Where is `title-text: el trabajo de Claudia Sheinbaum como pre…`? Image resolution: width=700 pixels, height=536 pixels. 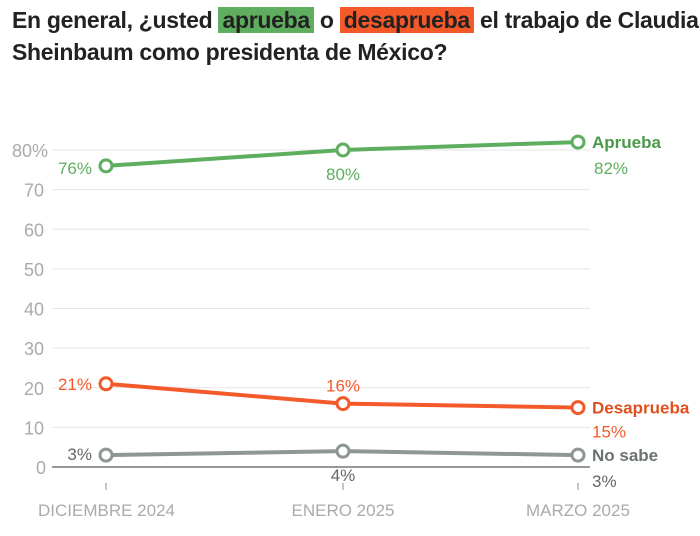 title-text: el trabajo de Claudia Sheinbaum como pre… is located at coordinates (355, 36).